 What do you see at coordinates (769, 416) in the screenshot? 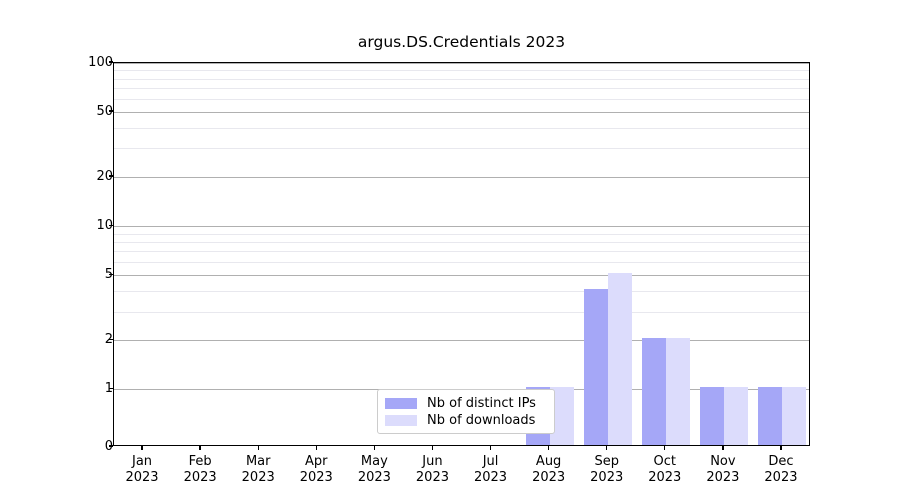
I see `bar-ips-dec` at bounding box center [769, 416].